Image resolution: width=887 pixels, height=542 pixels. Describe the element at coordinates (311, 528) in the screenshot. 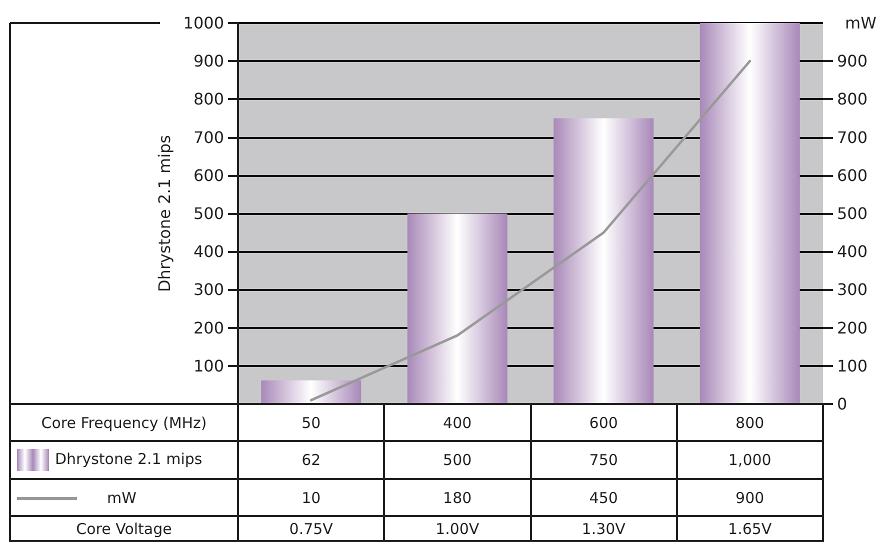

I see `text: 0.75V` at that location.